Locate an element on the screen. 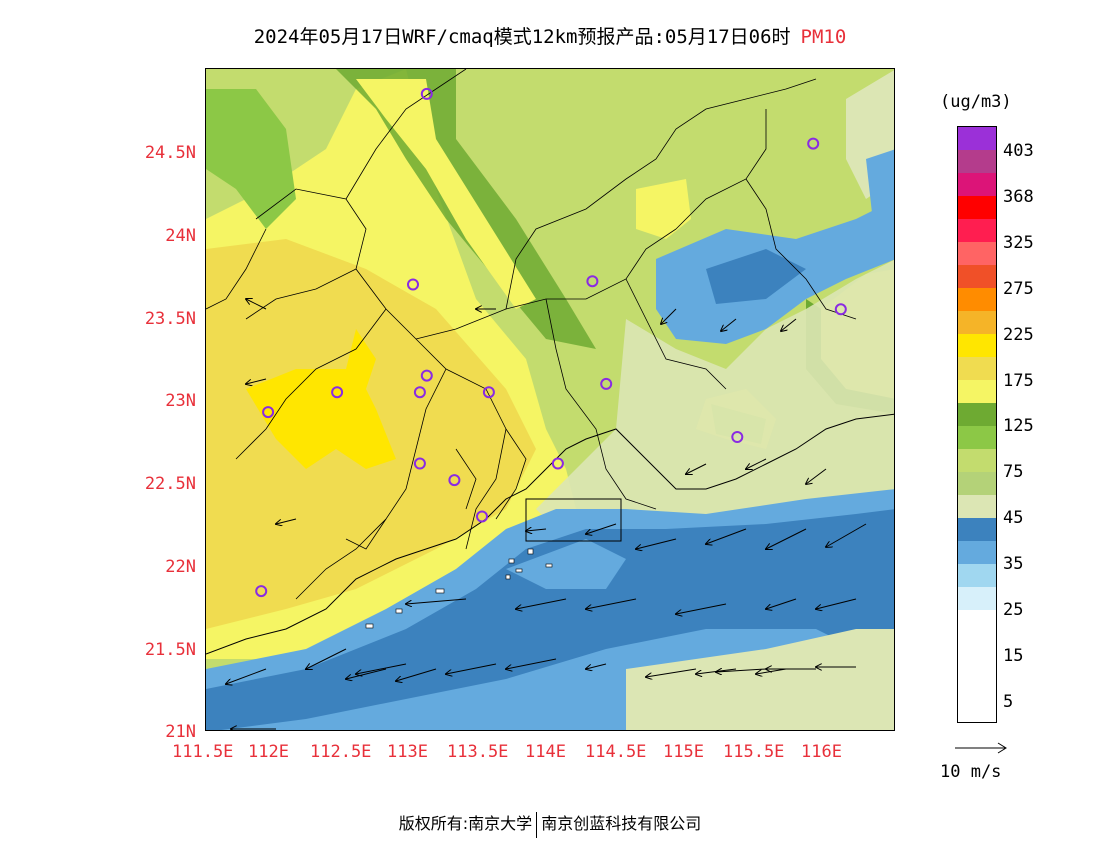  legend-label-35: 35 is located at coordinates (1013, 564).